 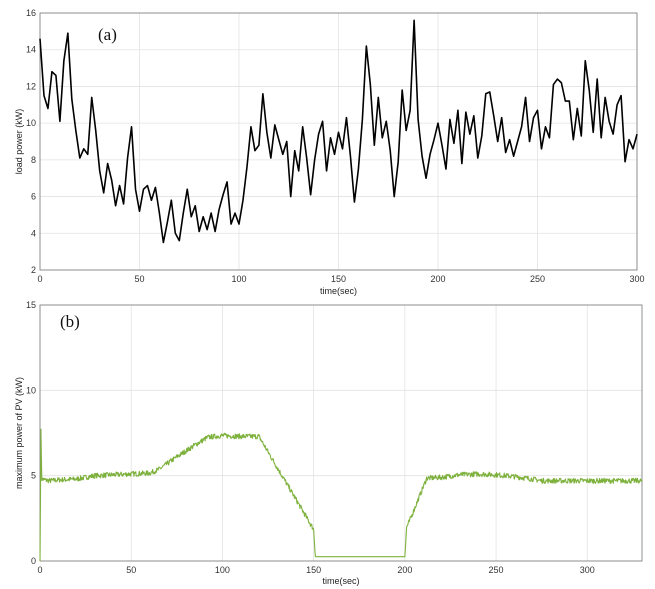 I want to click on y-axis-label: maximum power of PV (kW), so click(x=19, y=433).